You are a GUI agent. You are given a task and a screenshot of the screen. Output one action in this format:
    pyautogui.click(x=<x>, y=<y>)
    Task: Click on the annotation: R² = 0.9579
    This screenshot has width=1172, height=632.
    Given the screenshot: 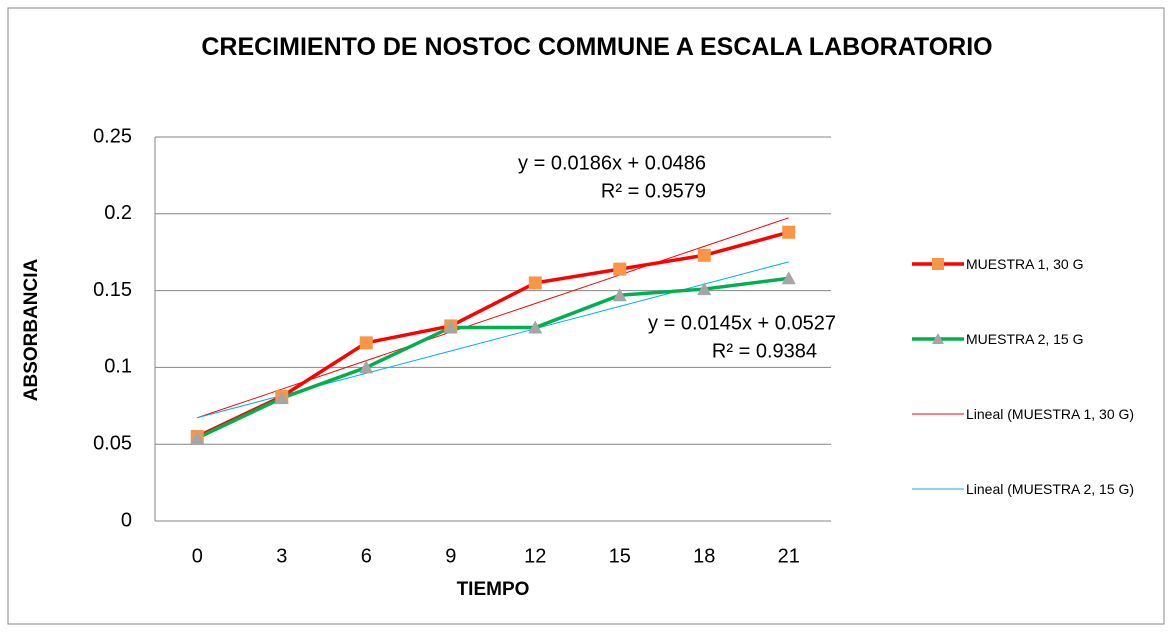 What is the action you would take?
    pyautogui.click(x=653, y=191)
    